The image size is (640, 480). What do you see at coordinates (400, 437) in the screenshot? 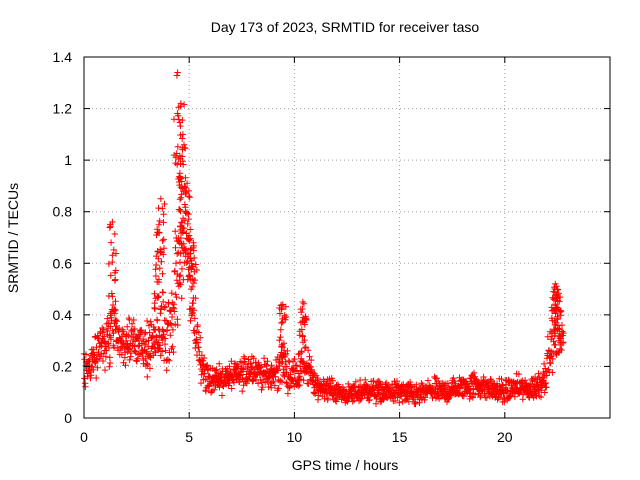
I see `x-tick-label: 15` at bounding box center [400, 437].